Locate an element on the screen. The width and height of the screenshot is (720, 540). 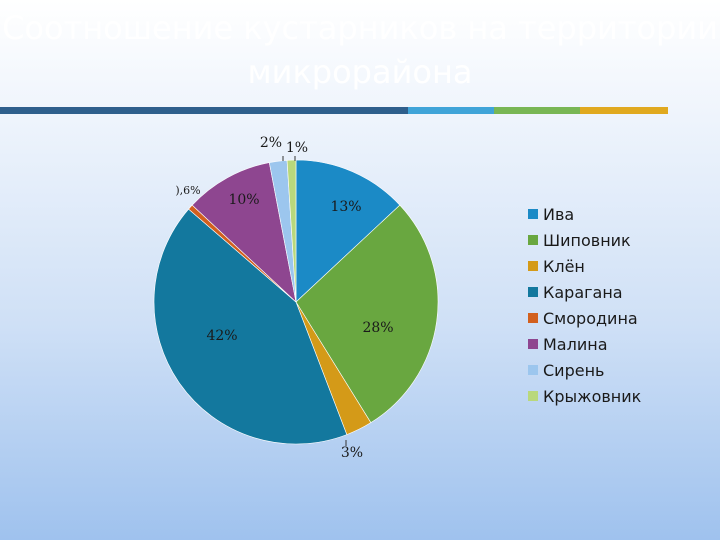
data-label-6: 10% is located at coordinates (243, 200).